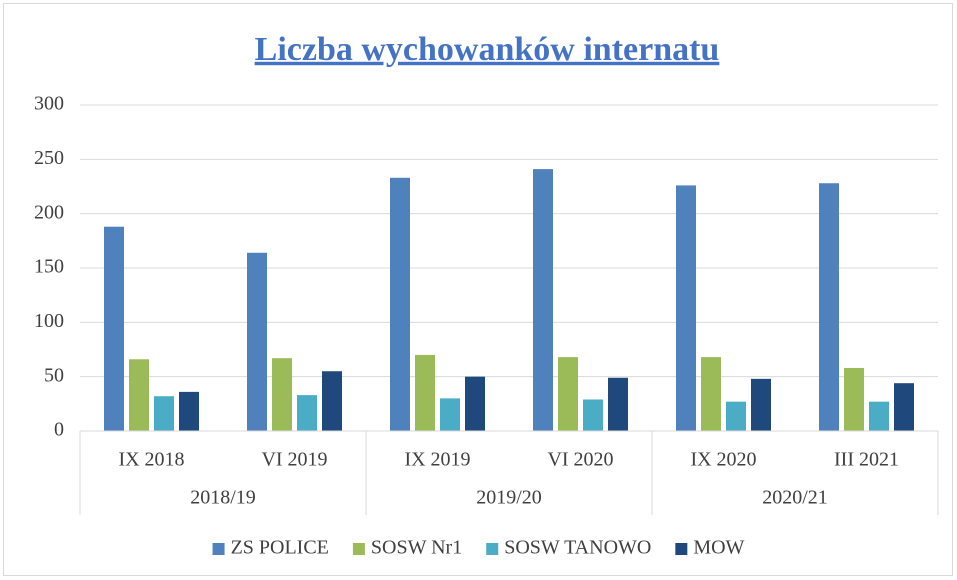 This screenshot has height=580, width=957. What do you see at coordinates (718, 548) in the screenshot?
I see `legend-label: MOW` at bounding box center [718, 548].